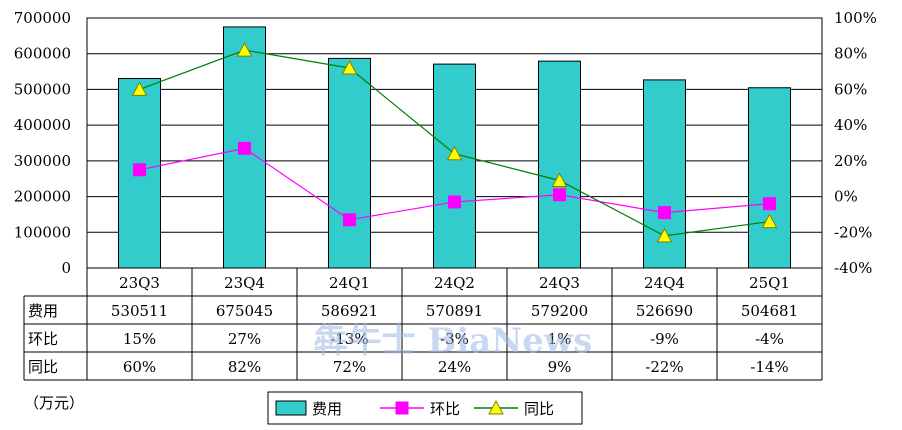  I want to click on y-right-tick-label: 0%, so click(846, 197).